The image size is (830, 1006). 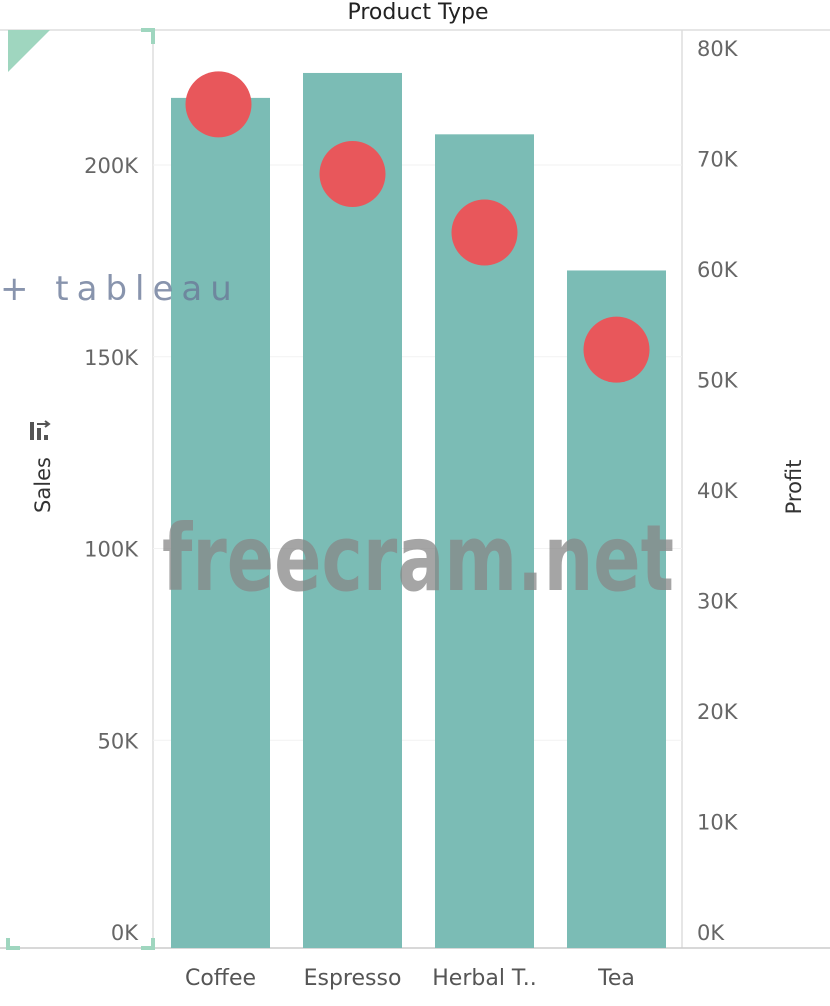 I want to click on y-tick-label: 100K, so click(x=111, y=550).